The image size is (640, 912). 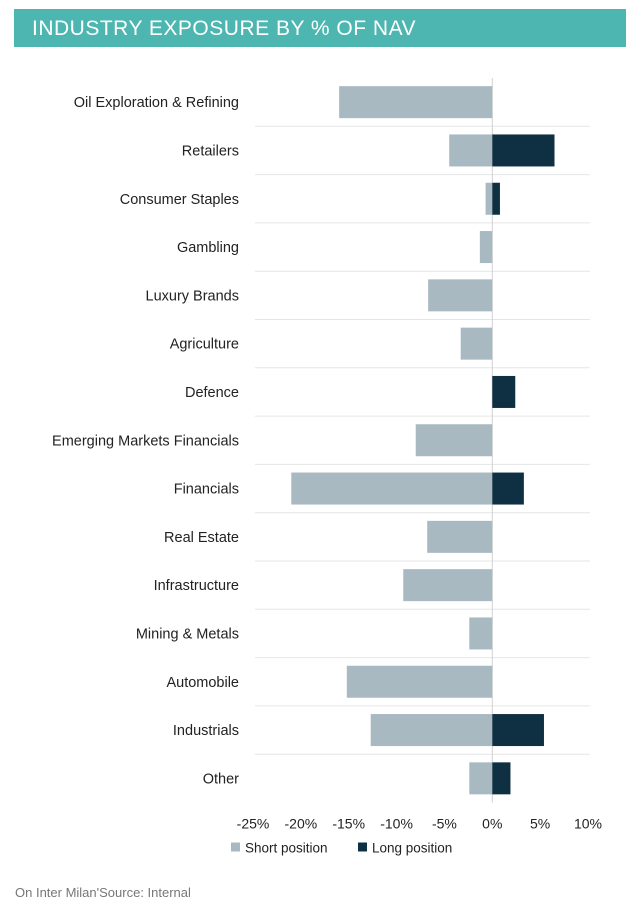 I want to click on category-label: Industrials, so click(x=206, y=731).